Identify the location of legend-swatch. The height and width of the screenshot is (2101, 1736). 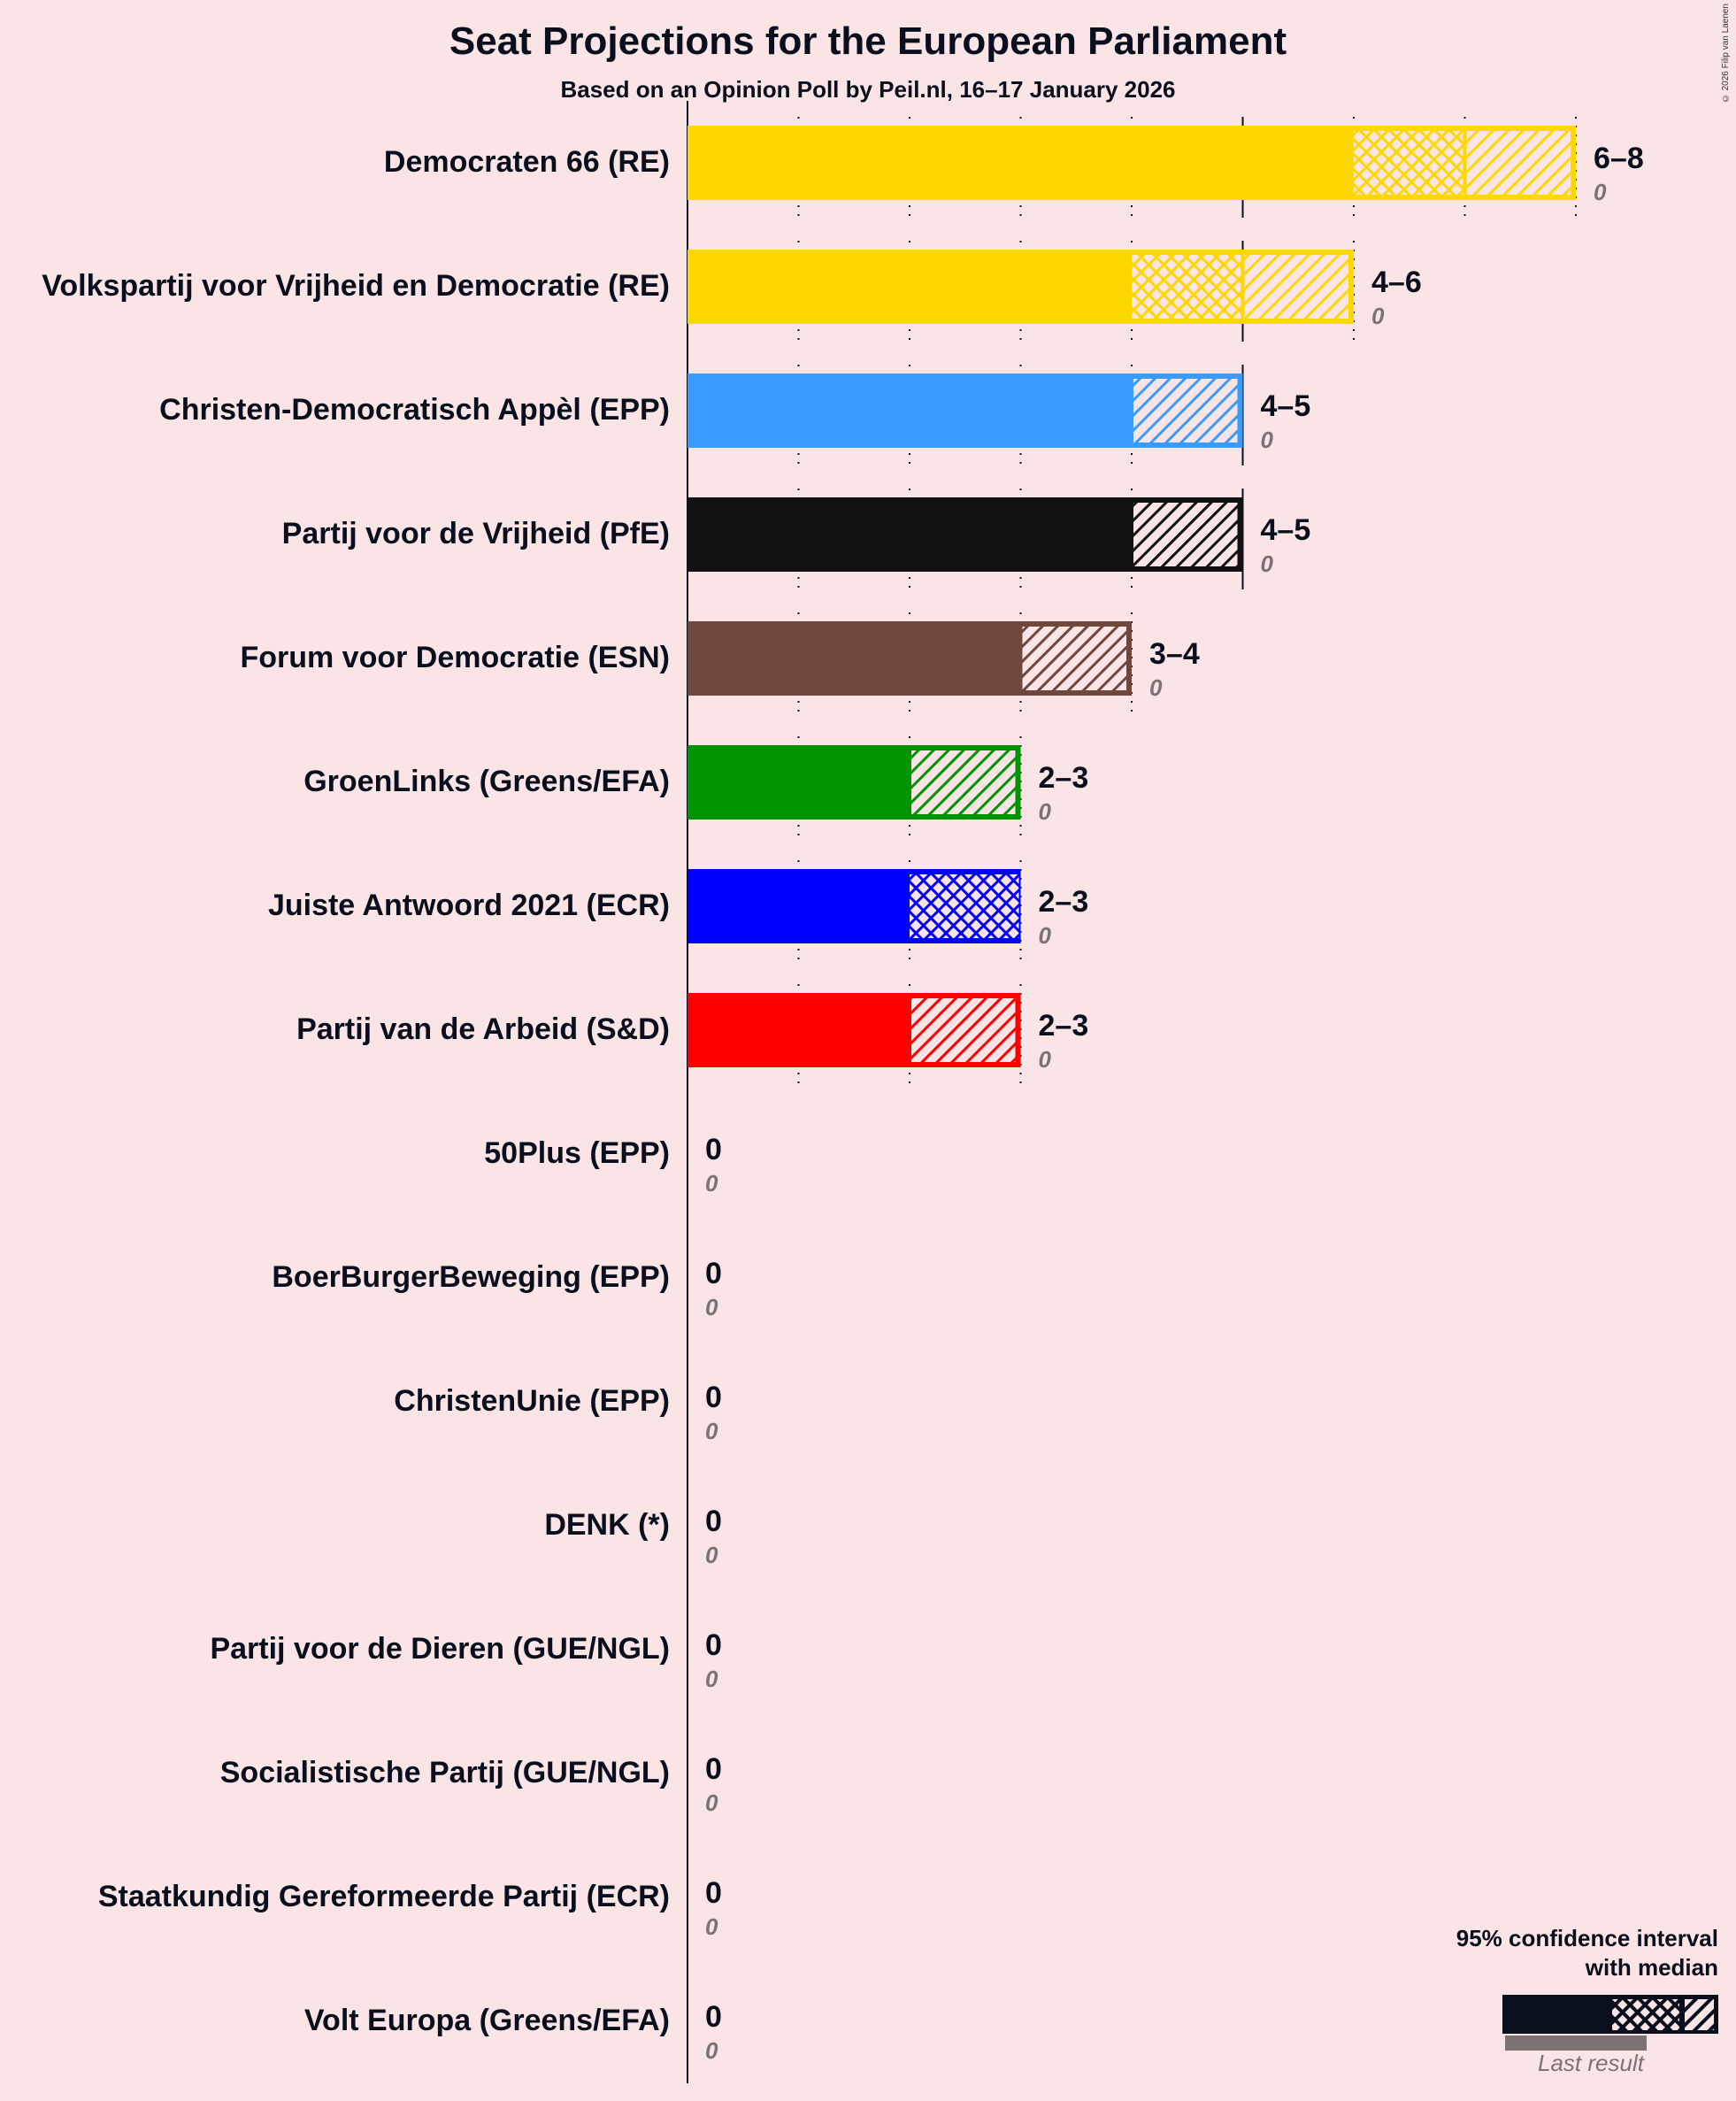
(1610, 2023).